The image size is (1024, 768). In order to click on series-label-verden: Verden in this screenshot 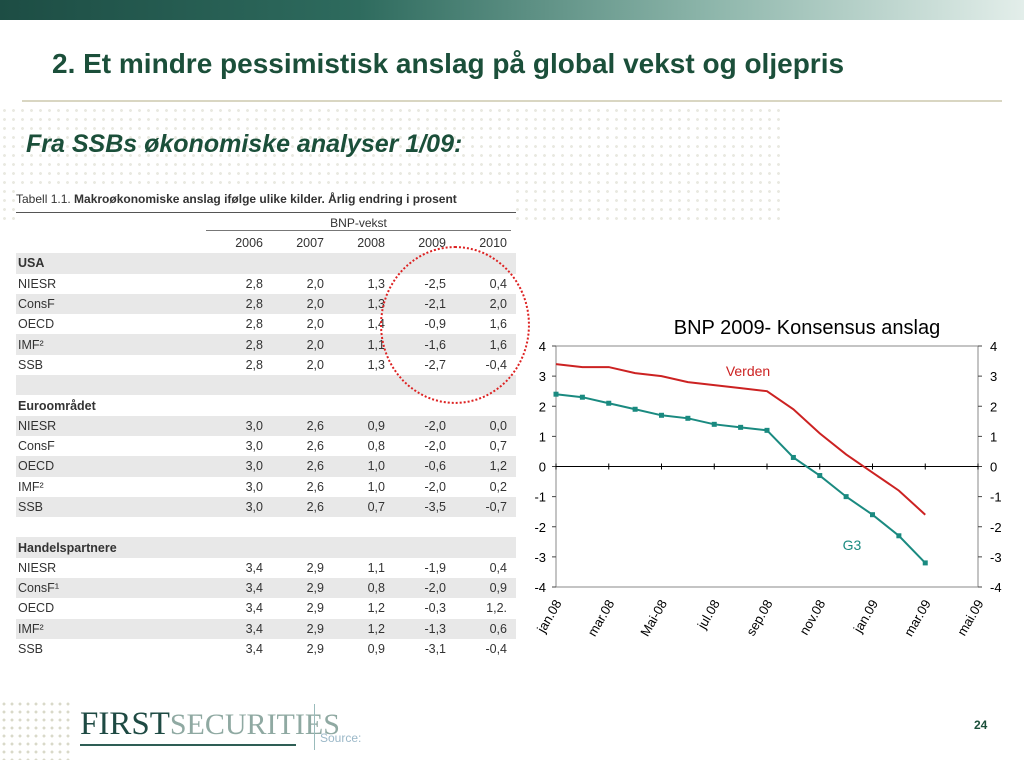, I will do `click(748, 371)`.